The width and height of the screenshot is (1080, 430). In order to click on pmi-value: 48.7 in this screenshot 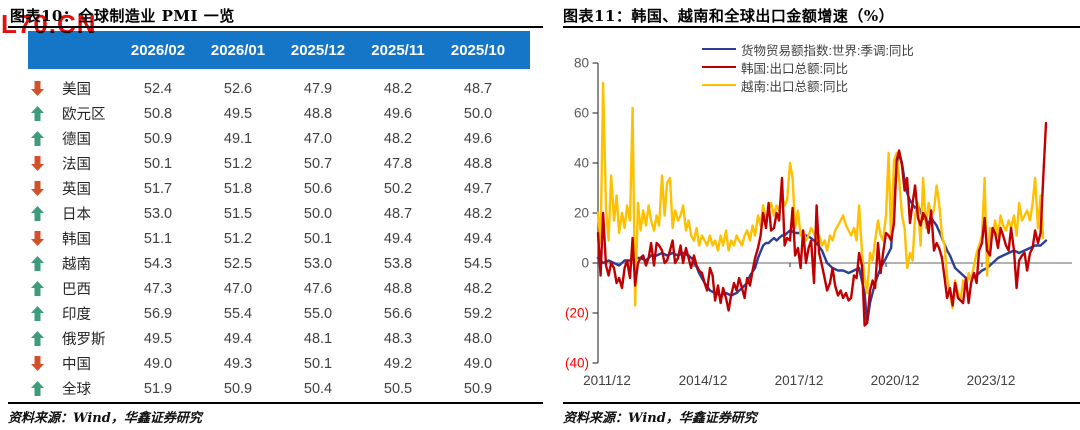, I will do `click(398, 213)`.